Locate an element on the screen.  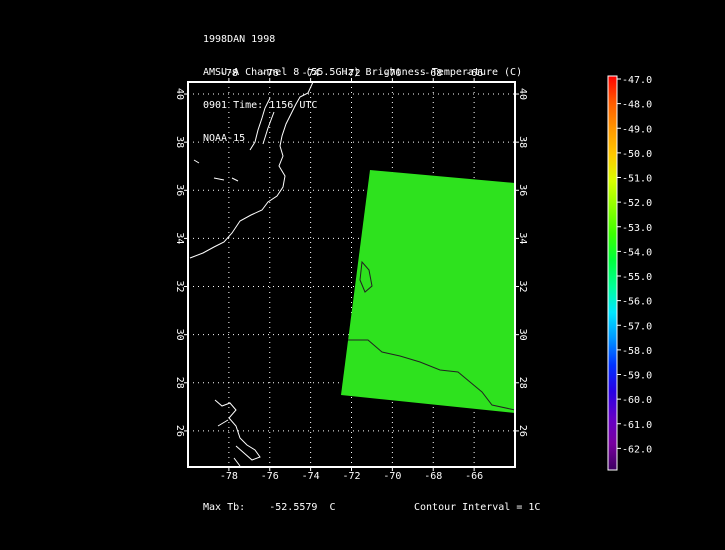
lat-label-left-5: 30 is located at coordinates (179, 335).